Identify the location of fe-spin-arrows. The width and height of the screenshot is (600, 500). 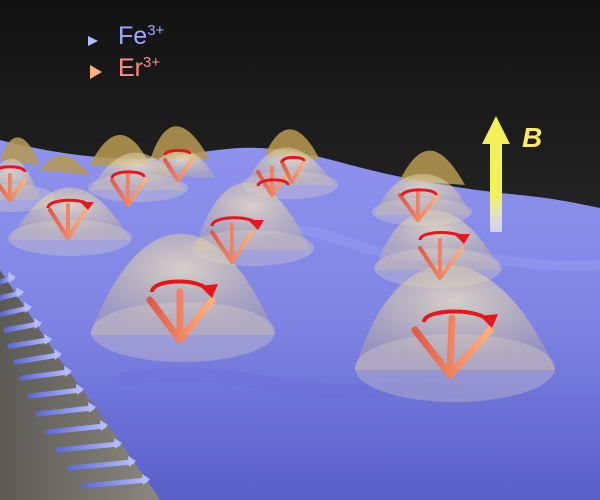
(74, 382).